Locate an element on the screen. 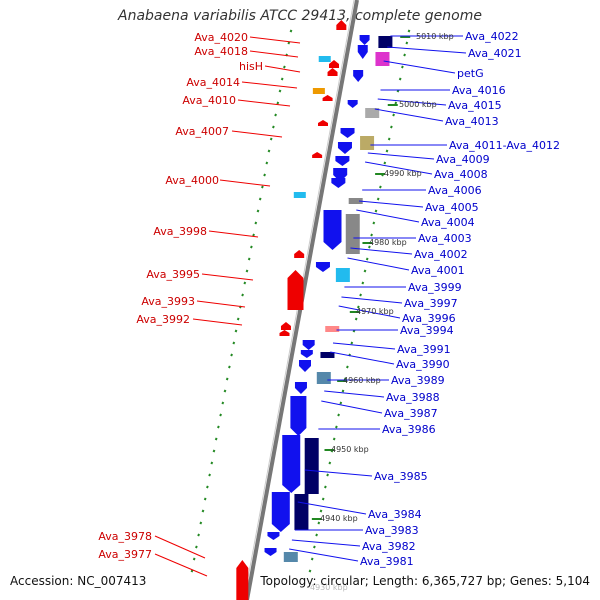 This screenshot has width=600, height=600. gene-label: Ava_4016 is located at coordinates (479, 90).